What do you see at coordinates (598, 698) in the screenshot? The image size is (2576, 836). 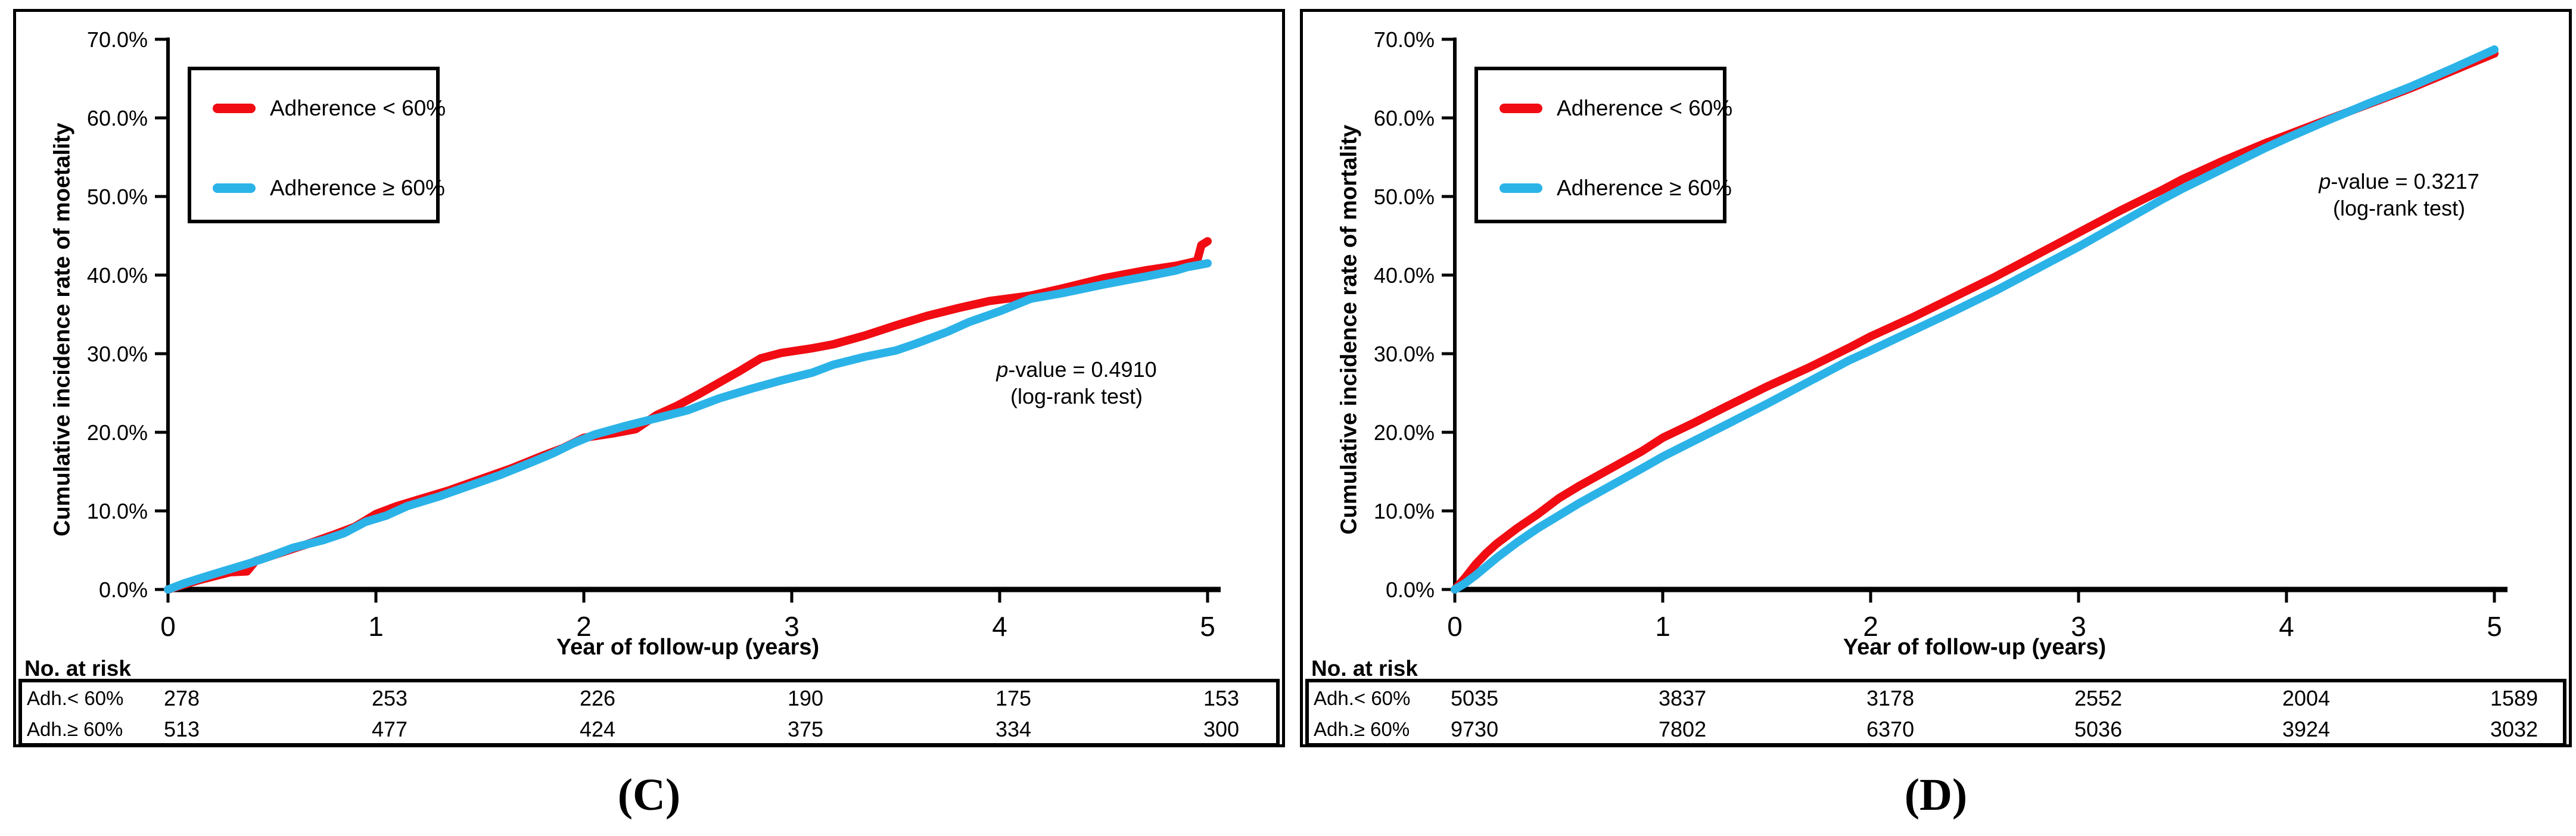 I see `risk-value: 226` at bounding box center [598, 698].